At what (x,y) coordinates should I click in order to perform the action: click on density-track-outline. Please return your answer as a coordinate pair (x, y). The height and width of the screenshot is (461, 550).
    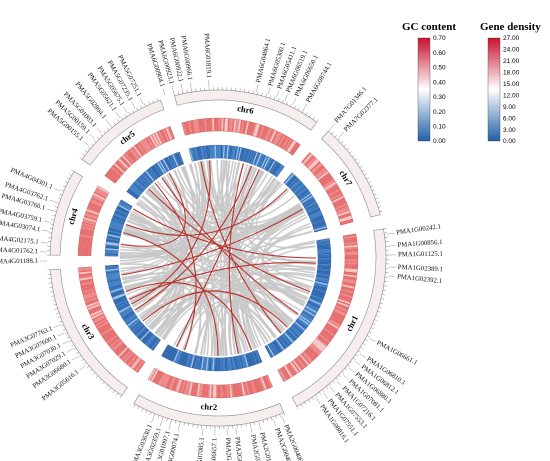
    Looking at the image, I should click on (133, 307).